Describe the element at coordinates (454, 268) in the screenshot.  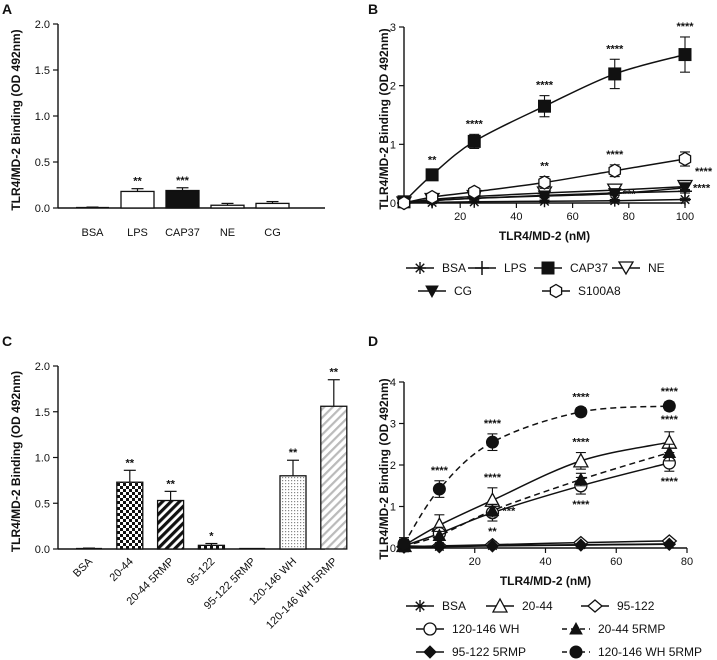
I see `legend-label: BSA` at that location.